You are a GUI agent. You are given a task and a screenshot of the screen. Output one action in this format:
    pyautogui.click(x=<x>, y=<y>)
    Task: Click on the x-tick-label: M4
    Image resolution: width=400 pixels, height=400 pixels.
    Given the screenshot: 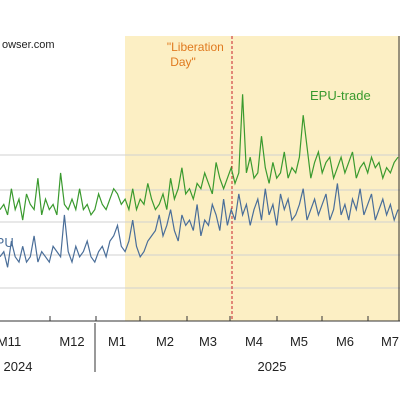 What is the action you would take?
    pyautogui.click(x=254, y=341)
    